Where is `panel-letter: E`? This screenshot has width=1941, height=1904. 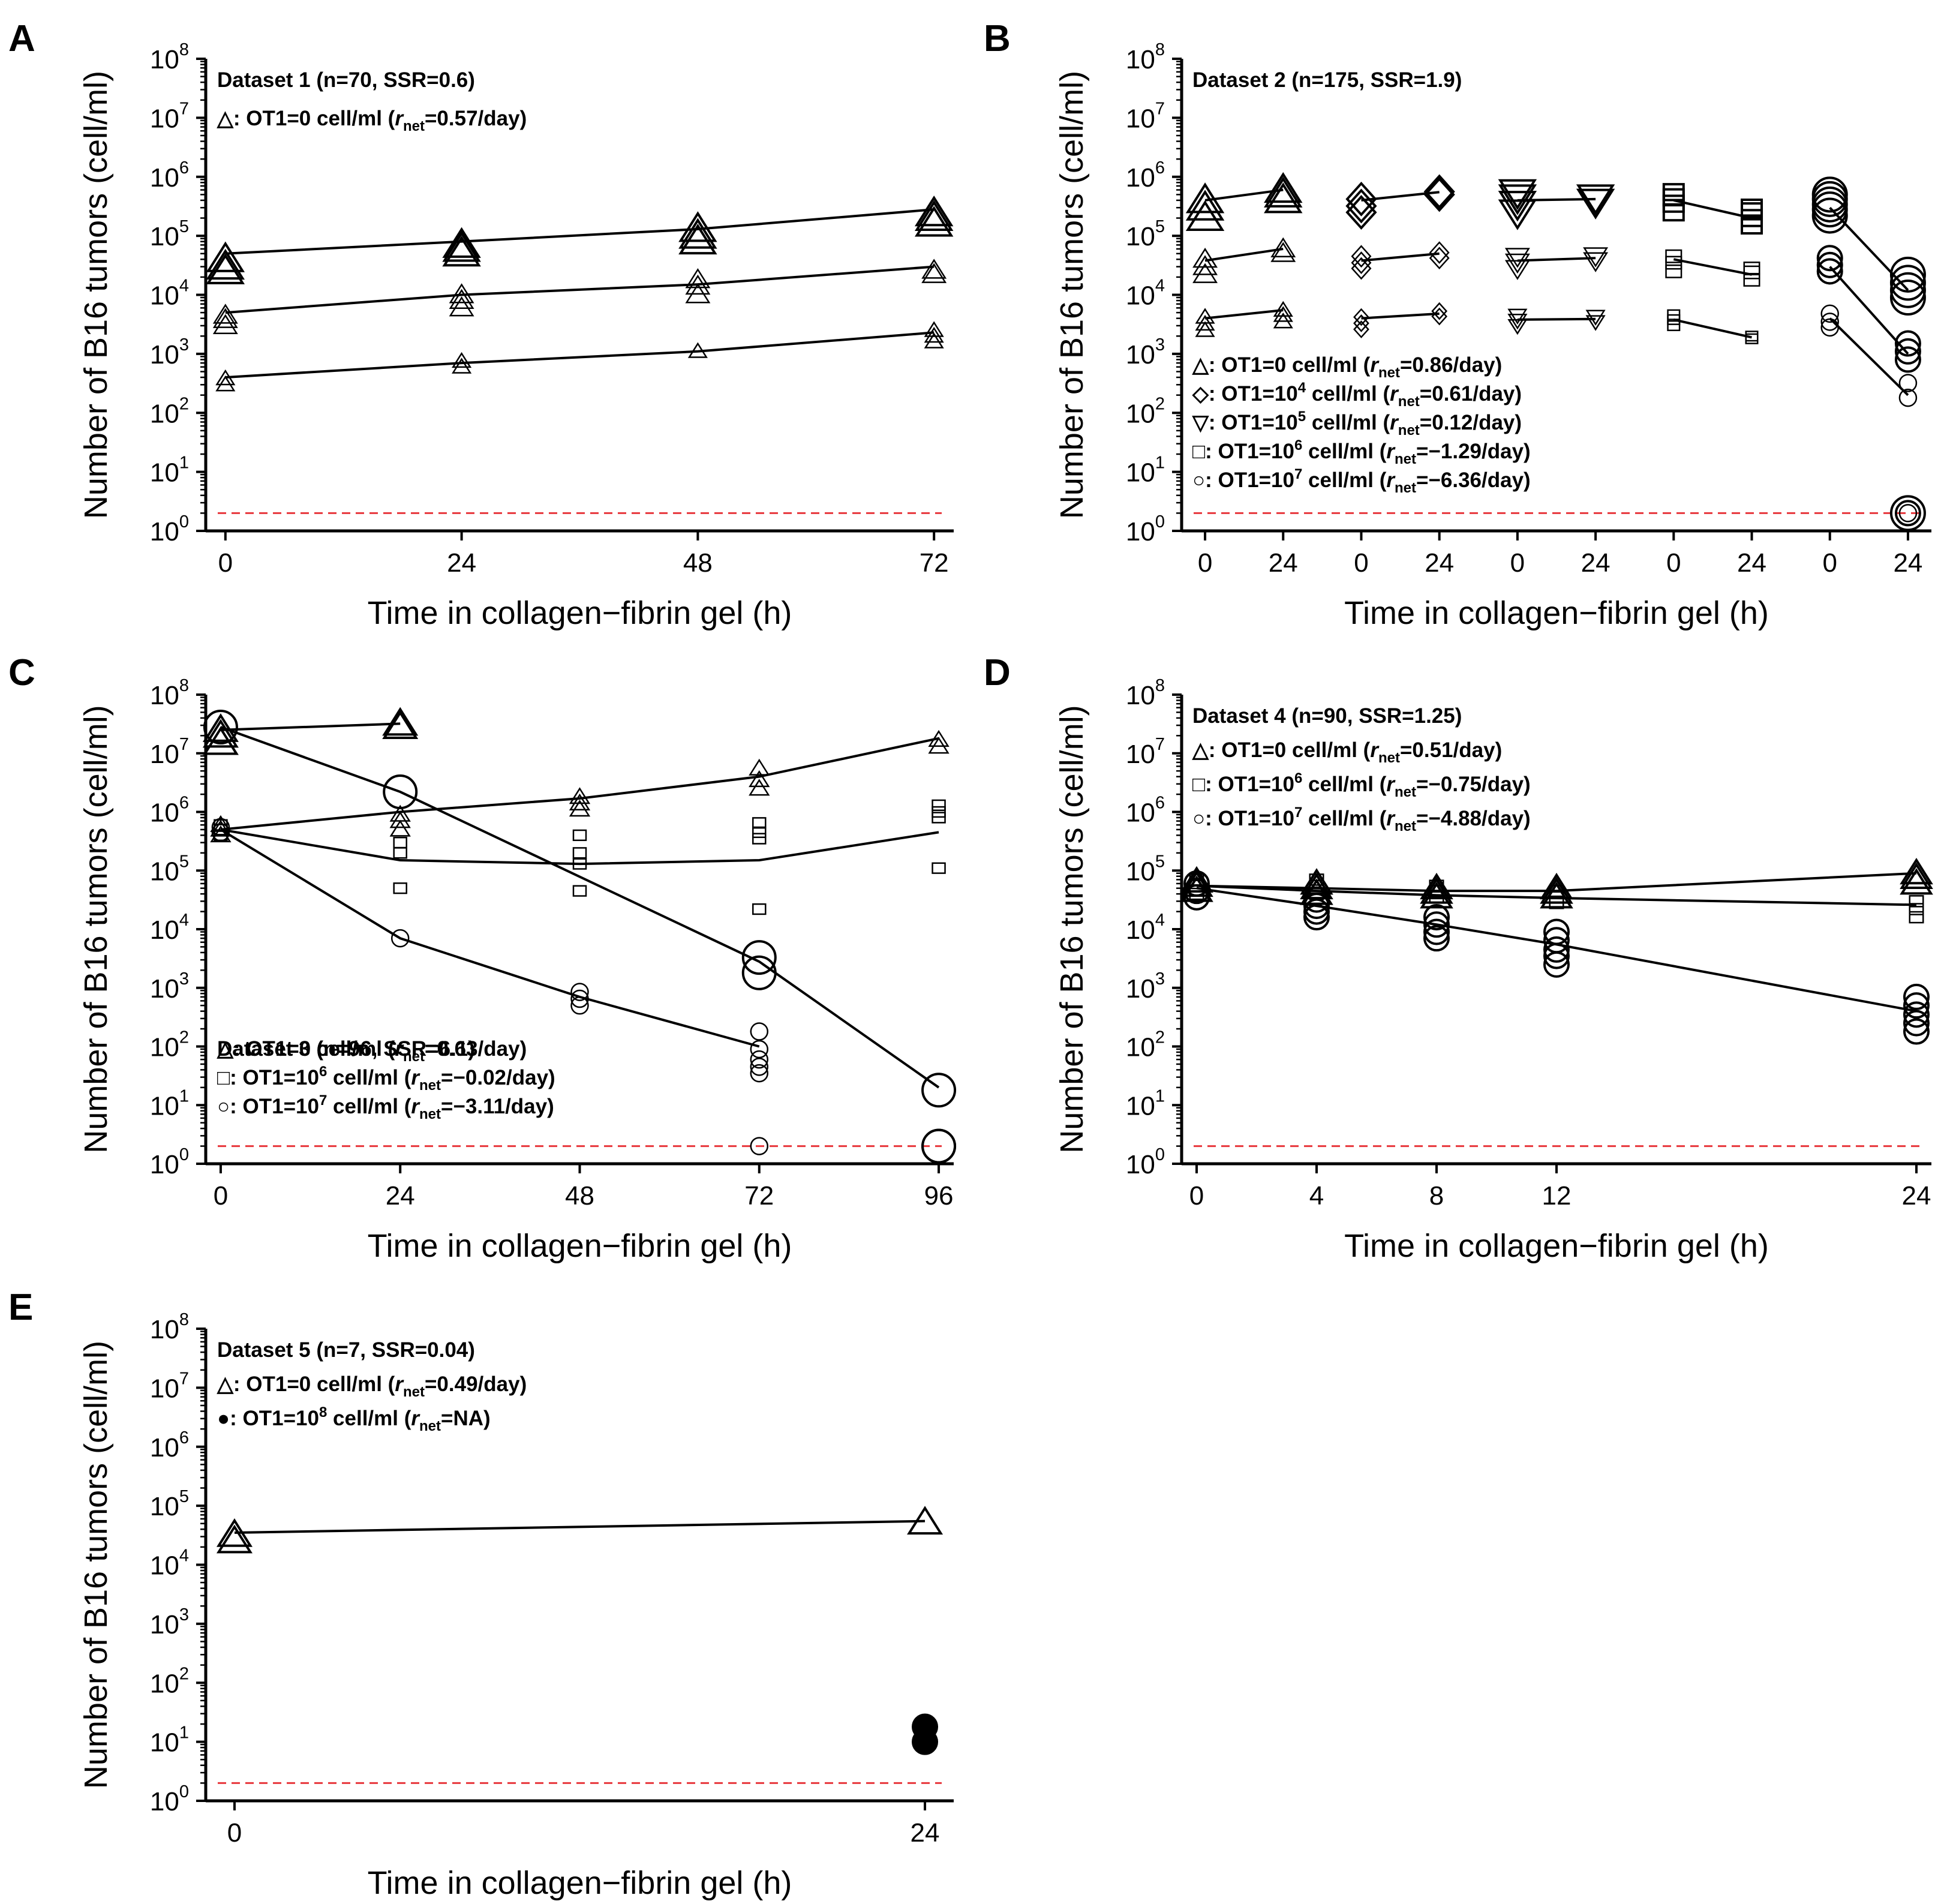
panel-letter: E is located at coordinates (20, 1307).